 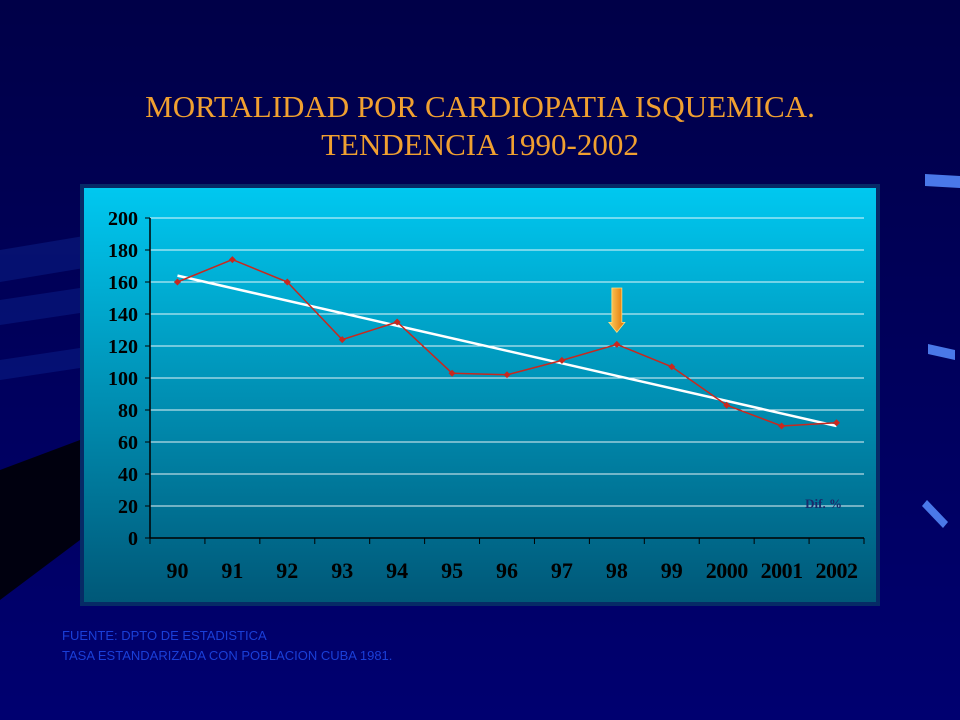 I want to click on y-tick-label: 140, so click(x=123, y=315).